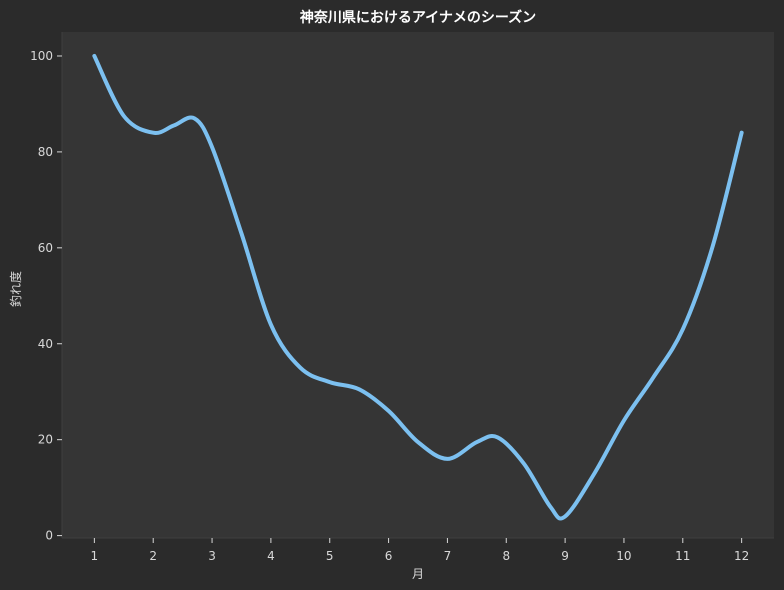  I want to click on x-tick-label: 4, so click(271, 556).